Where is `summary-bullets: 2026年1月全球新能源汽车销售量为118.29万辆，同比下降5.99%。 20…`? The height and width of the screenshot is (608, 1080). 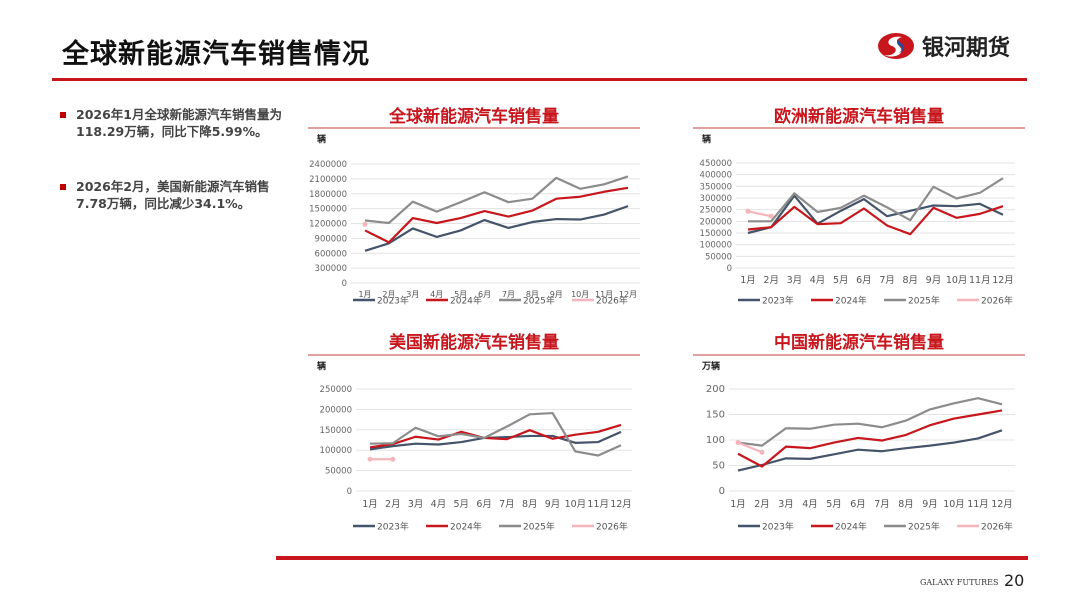
summary-bullets: 2026年1月全球新能源汽车销售量为118.29万辆，同比下降5.99%。 20… is located at coordinates (170, 178).